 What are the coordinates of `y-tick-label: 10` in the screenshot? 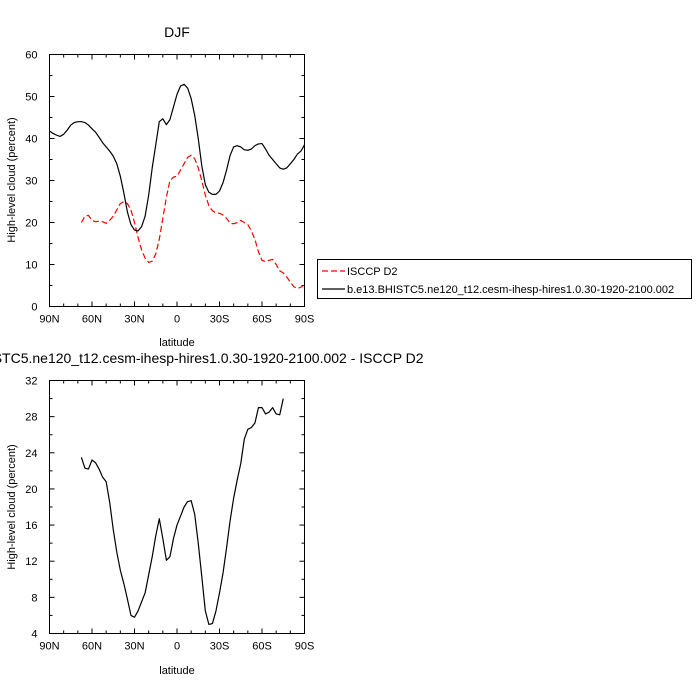 It's located at (31, 266).